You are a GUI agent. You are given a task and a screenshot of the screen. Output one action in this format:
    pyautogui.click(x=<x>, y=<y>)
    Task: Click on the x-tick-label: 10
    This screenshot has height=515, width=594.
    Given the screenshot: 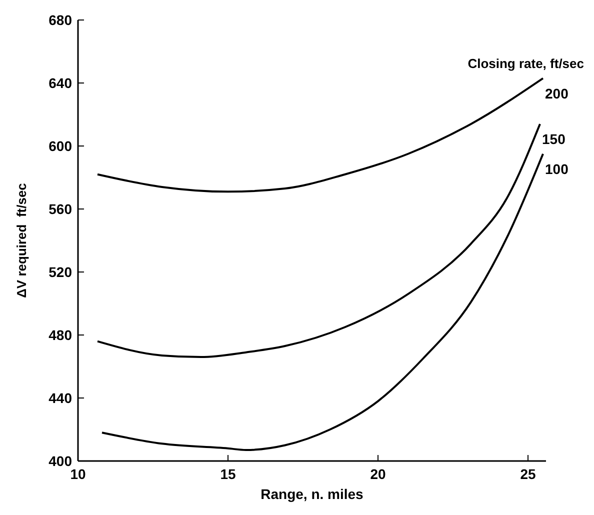 What is the action you would take?
    pyautogui.click(x=78, y=474)
    